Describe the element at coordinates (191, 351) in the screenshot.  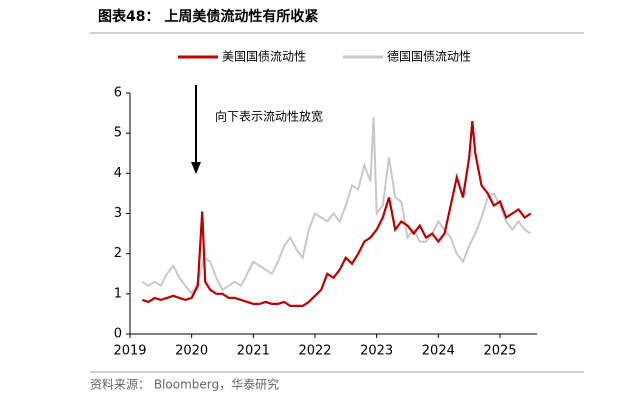
I see `x-tick-label: 2020` at that location.